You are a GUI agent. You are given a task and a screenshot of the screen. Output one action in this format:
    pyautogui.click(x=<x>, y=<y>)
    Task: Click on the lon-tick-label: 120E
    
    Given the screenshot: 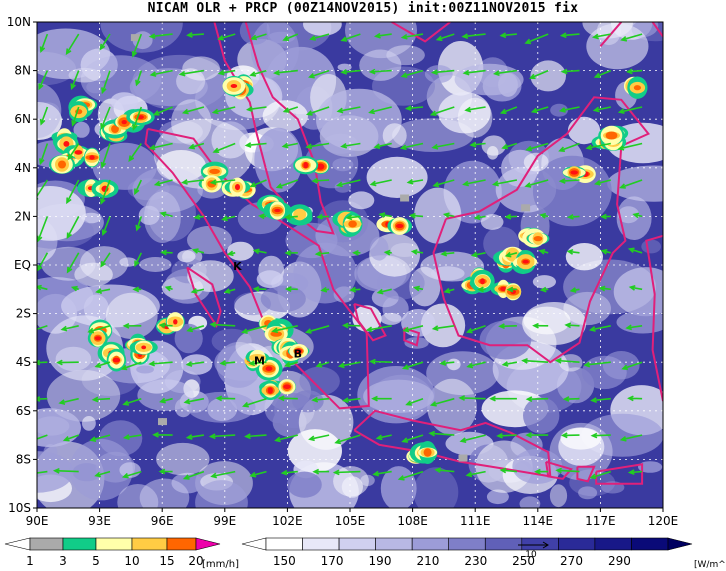 What is the action you would take?
    pyautogui.click(x=663, y=521)
    